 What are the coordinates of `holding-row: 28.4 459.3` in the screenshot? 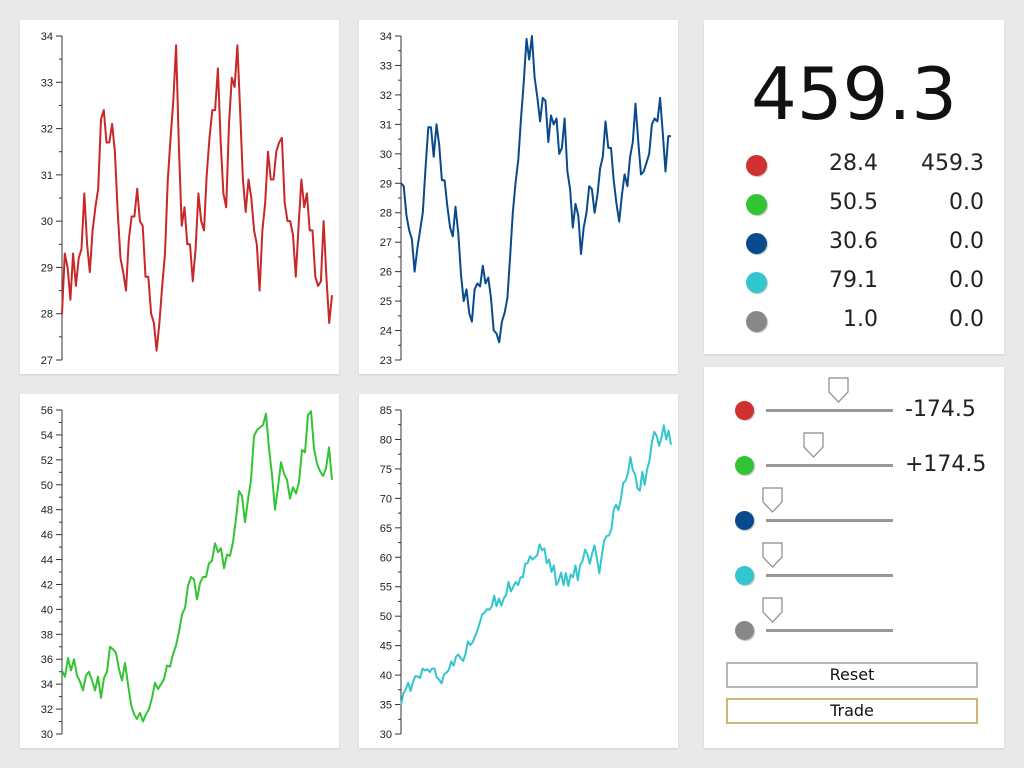 It's located at (854, 165).